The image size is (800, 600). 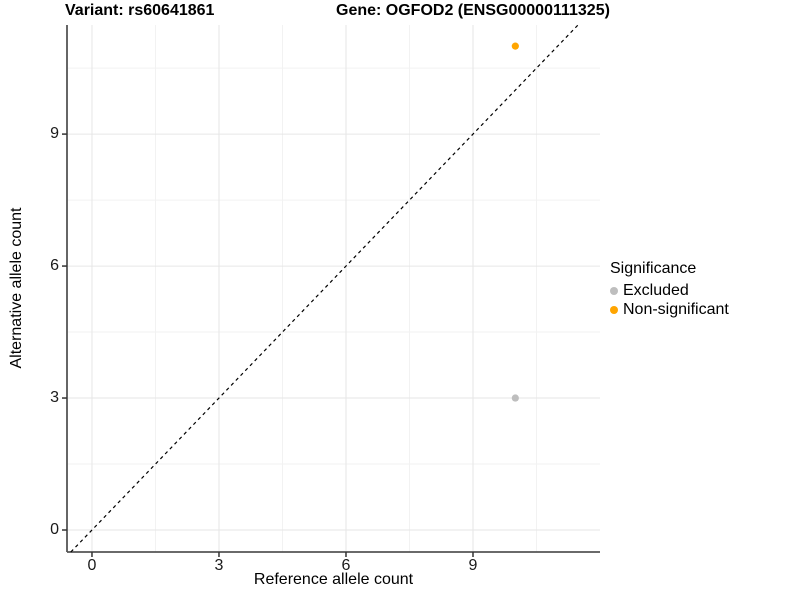 What do you see at coordinates (473, 565) in the screenshot?
I see `x-axis-tick-label: 9` at bounding box center [473, 565].